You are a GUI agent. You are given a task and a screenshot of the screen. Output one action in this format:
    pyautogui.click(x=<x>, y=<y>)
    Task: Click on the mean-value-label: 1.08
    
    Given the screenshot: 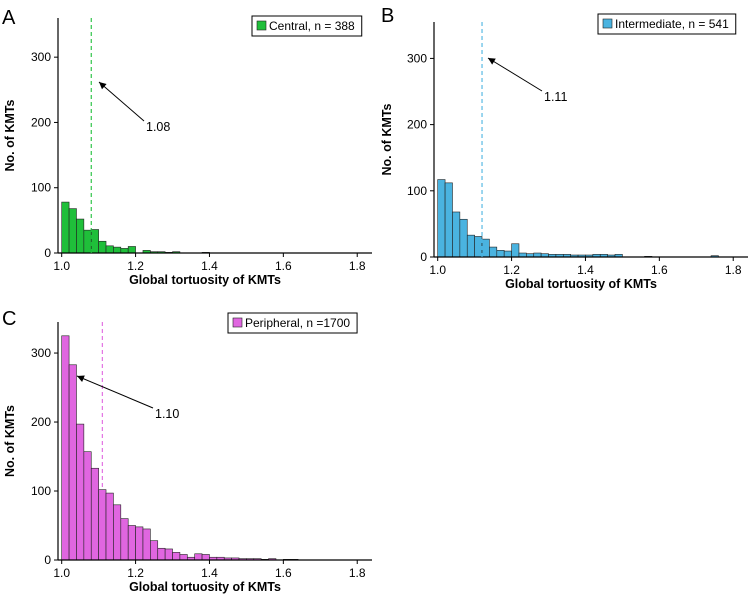 What is the action you would take?
    pyautogui.click(x=158, y=127)
    